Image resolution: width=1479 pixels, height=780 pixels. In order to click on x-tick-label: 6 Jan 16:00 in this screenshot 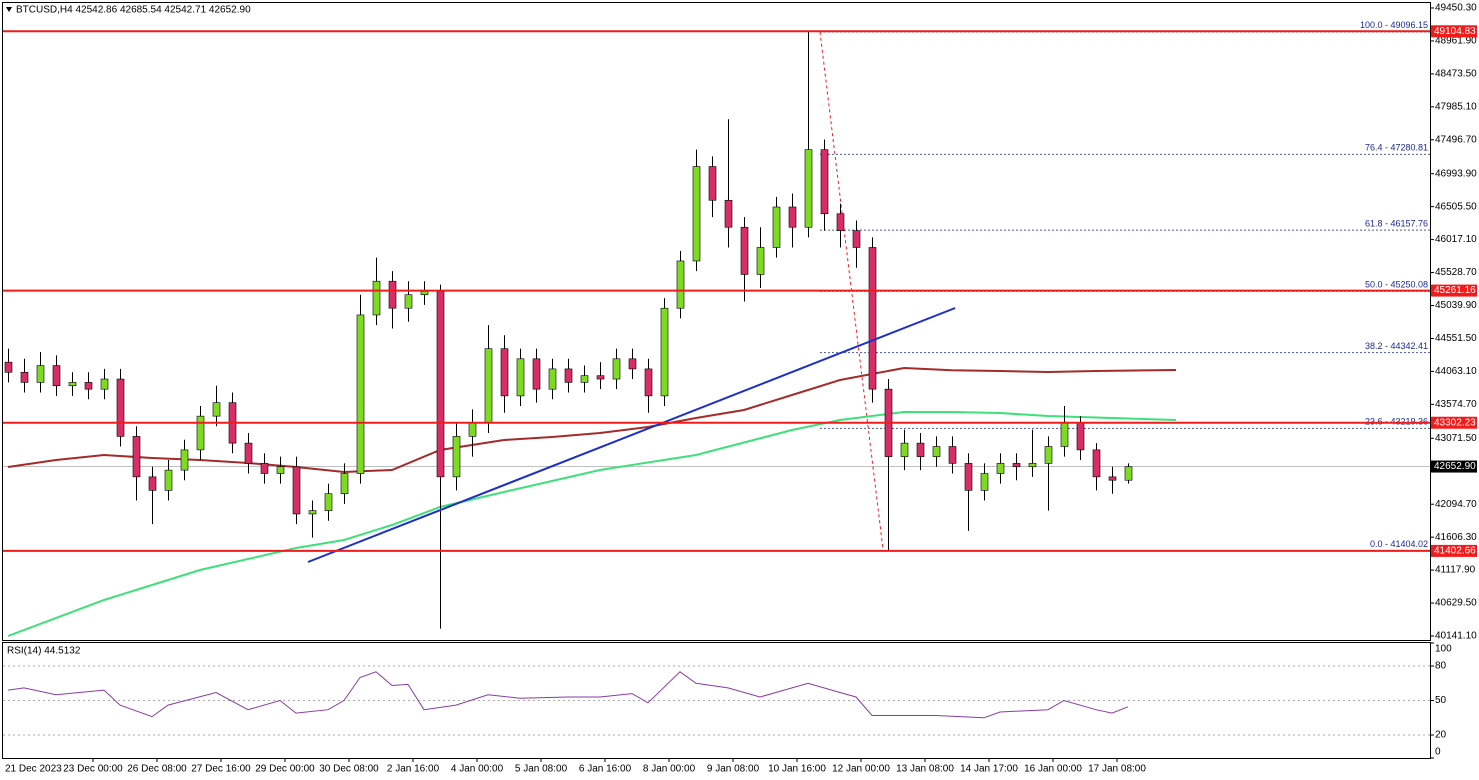, I will do `click(605, 769)`.